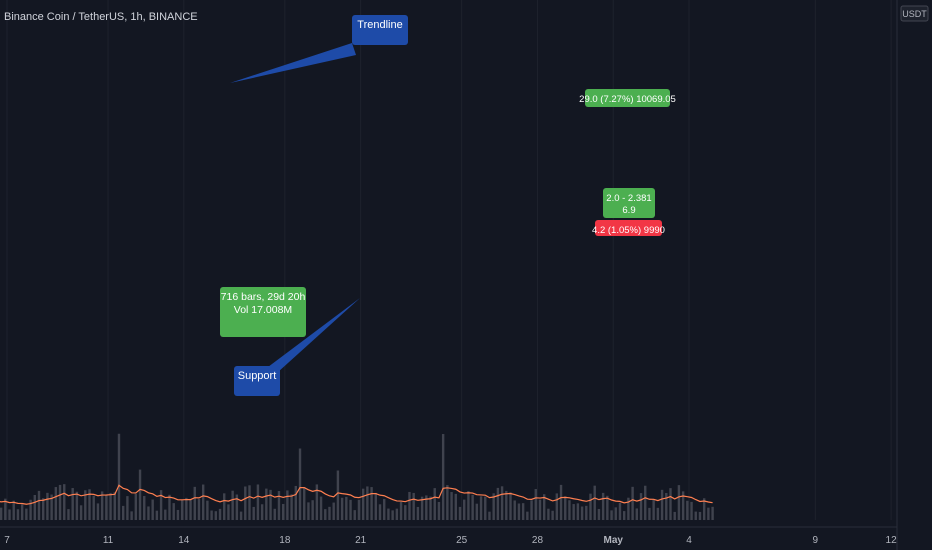 The height and width of the screenshot is (550, 932). I want to click on risk-reward-label, so click(629, 203).